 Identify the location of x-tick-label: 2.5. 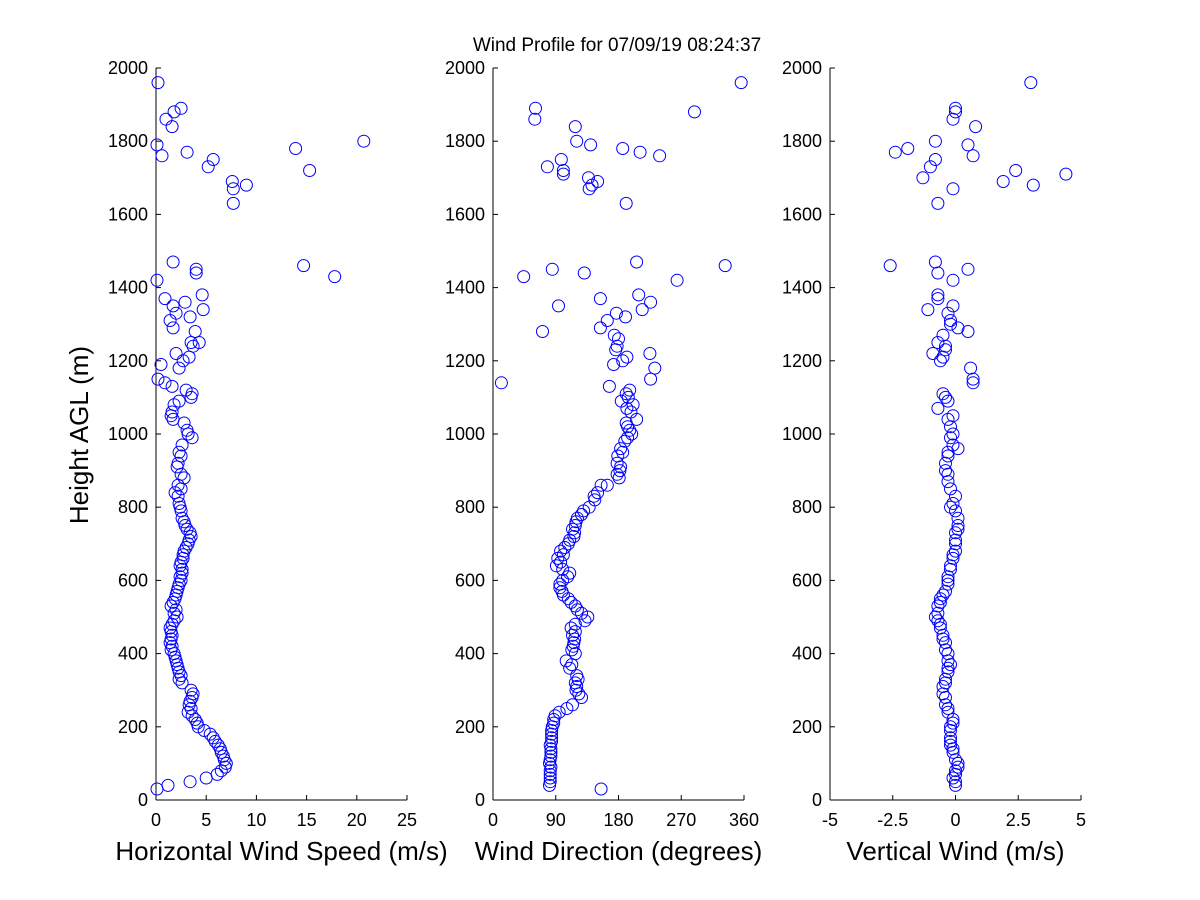
(1018, 820).